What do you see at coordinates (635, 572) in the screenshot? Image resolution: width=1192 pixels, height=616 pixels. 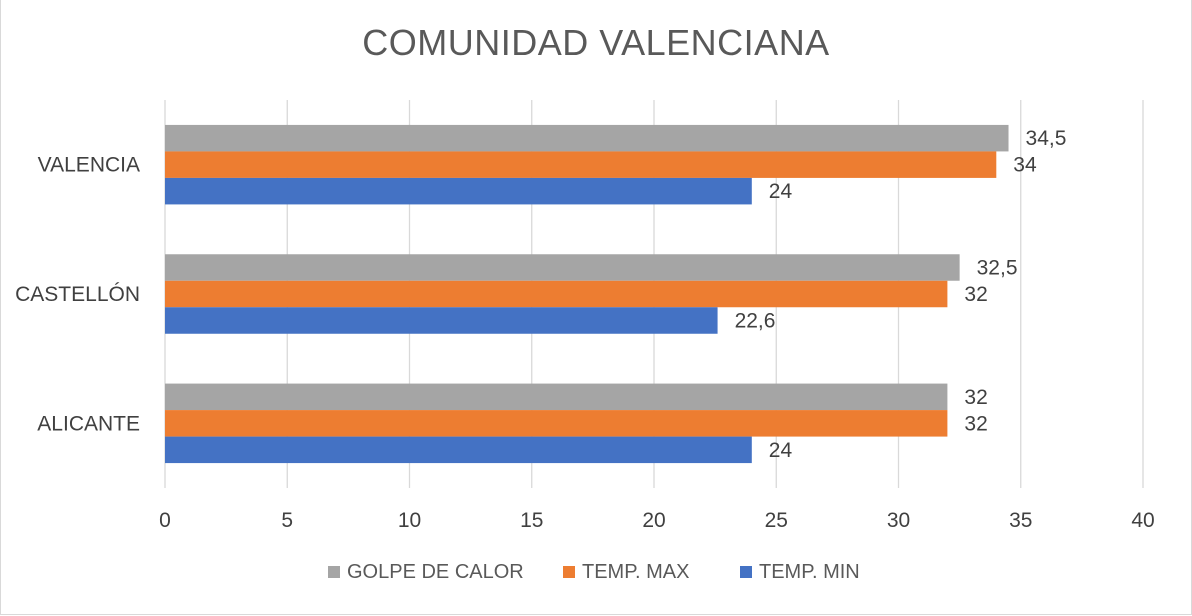 I see `legend-label: TEMP. MAX` at bounding box center [635, 572].